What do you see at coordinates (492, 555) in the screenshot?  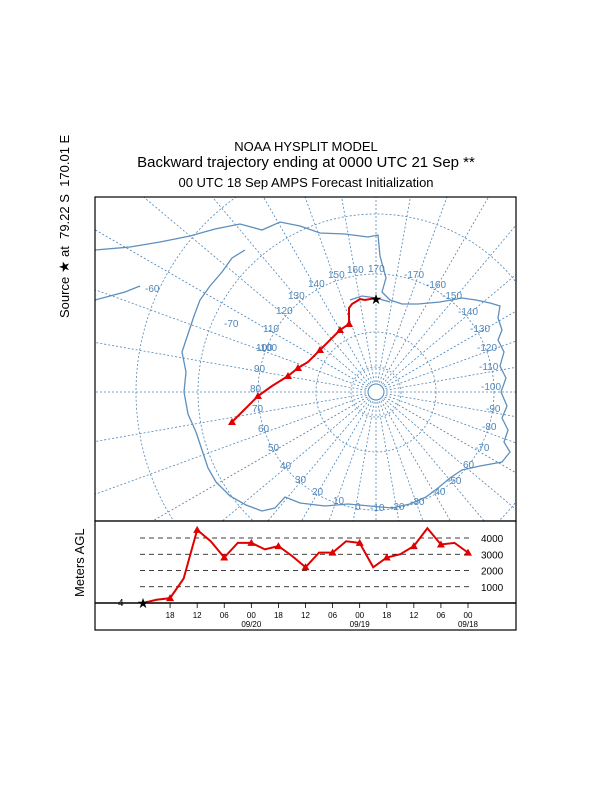 I see `level-label: 3000` at bounding box center [492, 555].